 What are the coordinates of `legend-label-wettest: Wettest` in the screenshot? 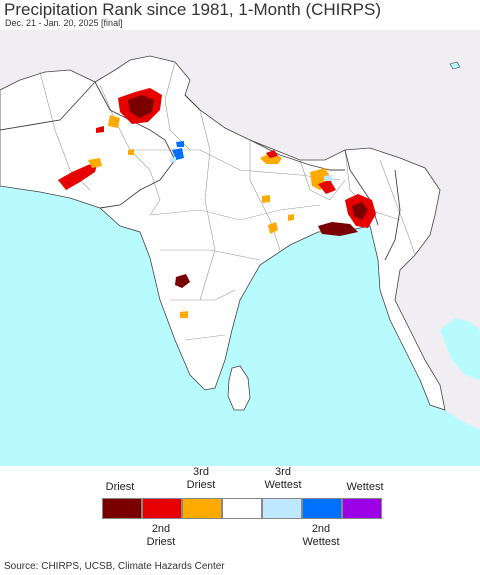 It's located at (365, 487).